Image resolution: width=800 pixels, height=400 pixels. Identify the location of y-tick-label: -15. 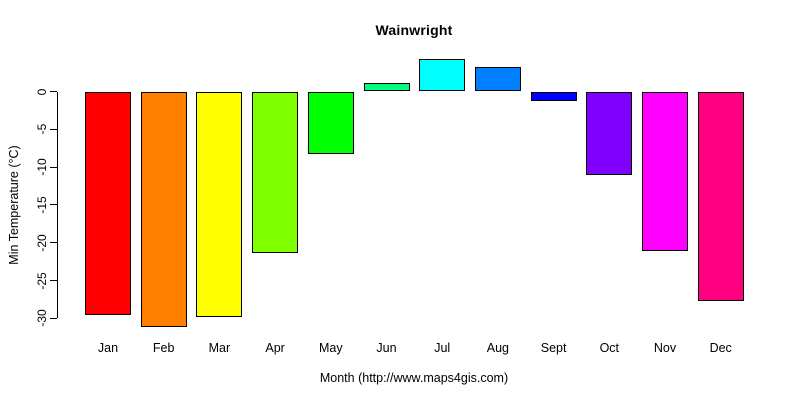
(42, 205).